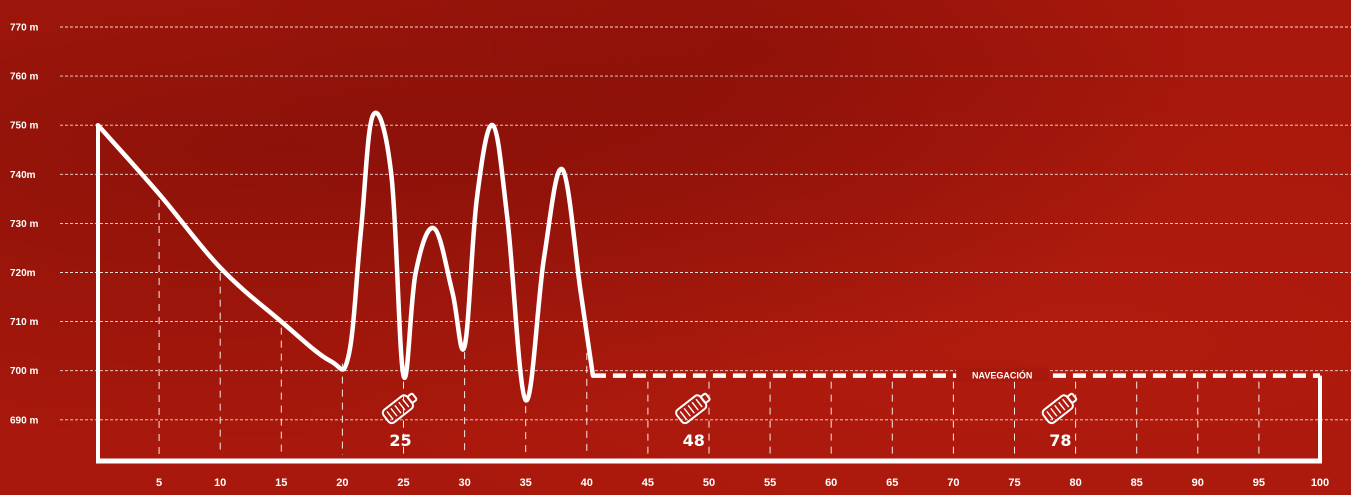 The width and height of the screenshot is (1351, 495). I want to click on x-tick-label: 100, so click(1320, 483).